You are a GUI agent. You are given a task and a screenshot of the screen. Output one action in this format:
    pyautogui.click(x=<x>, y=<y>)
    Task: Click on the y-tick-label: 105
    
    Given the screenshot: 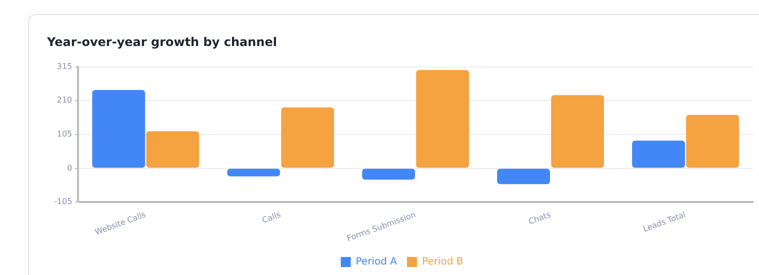 What is the action you would take?
    pyautogui.click(x=64, y=134)
    